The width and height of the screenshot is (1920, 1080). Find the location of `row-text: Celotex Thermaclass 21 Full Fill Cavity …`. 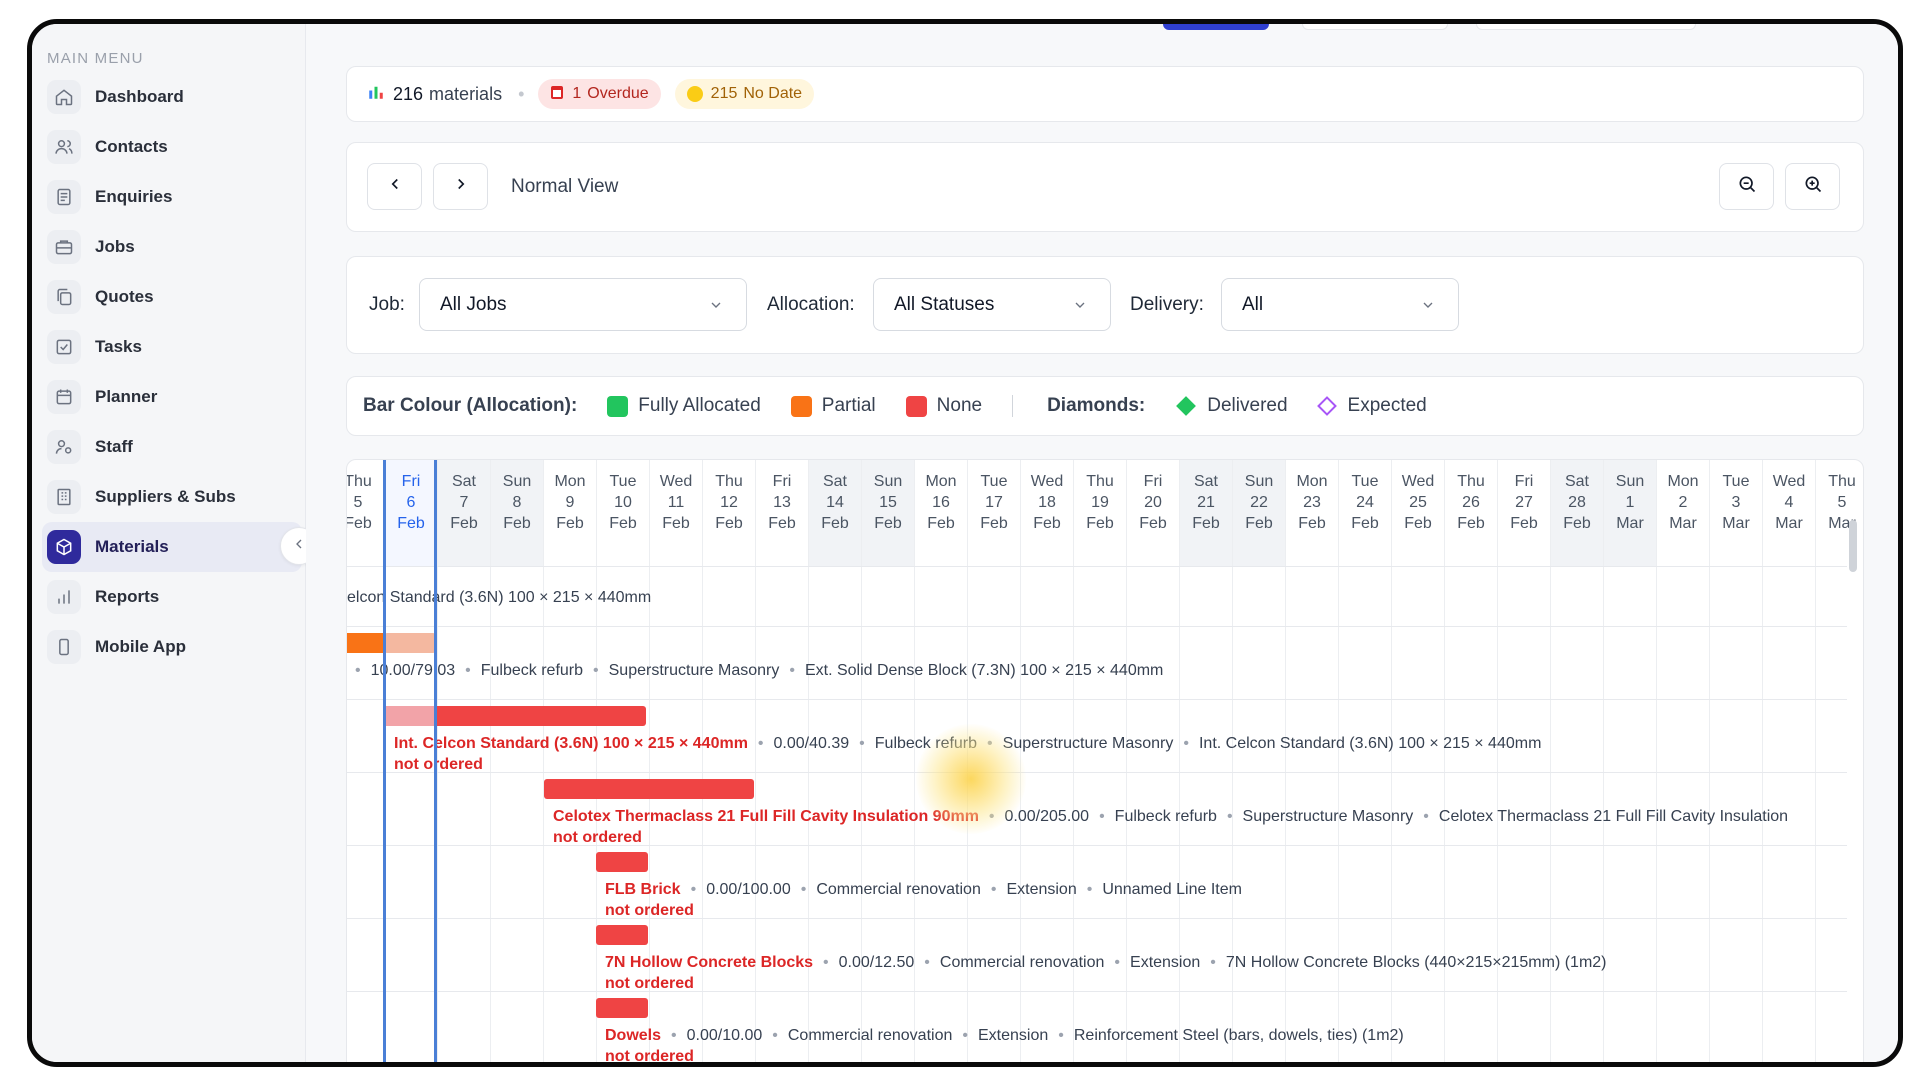

row-text: Celotex Thermaclass 21 Full Fill Cavity … is located at coordinates (1170, 817).